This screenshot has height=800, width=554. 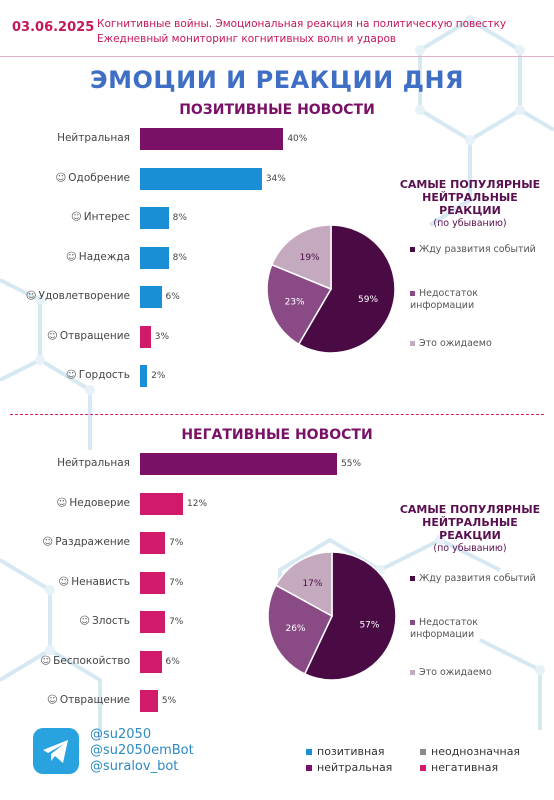 I want to click on anxiety-emoji-icon: ☺, so click(x=46, y=660).